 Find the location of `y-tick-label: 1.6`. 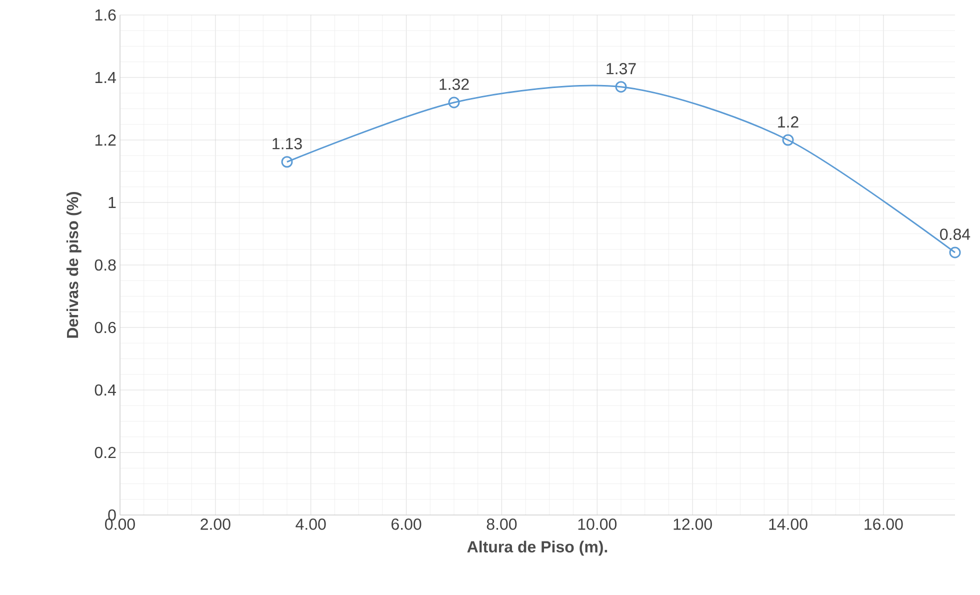

y-tick-label: 1.6 is located at coordinates (105, 15).